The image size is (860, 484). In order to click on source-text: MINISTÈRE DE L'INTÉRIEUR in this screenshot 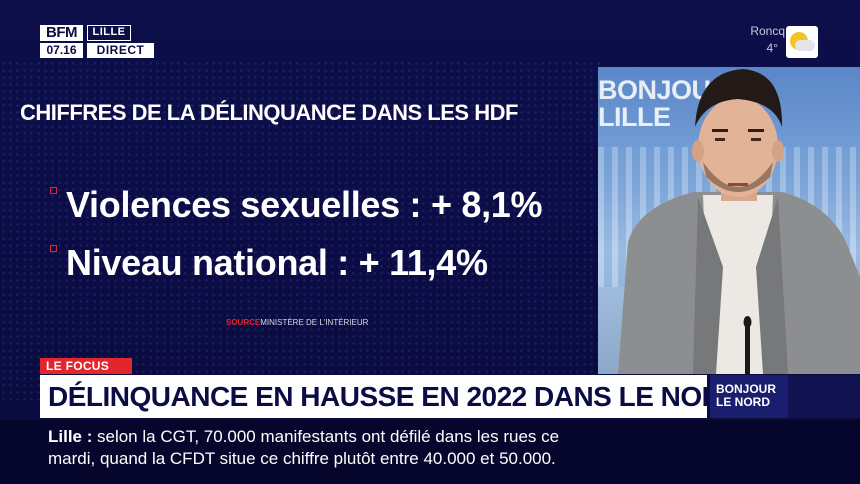, I will do `click(314, 322)`.